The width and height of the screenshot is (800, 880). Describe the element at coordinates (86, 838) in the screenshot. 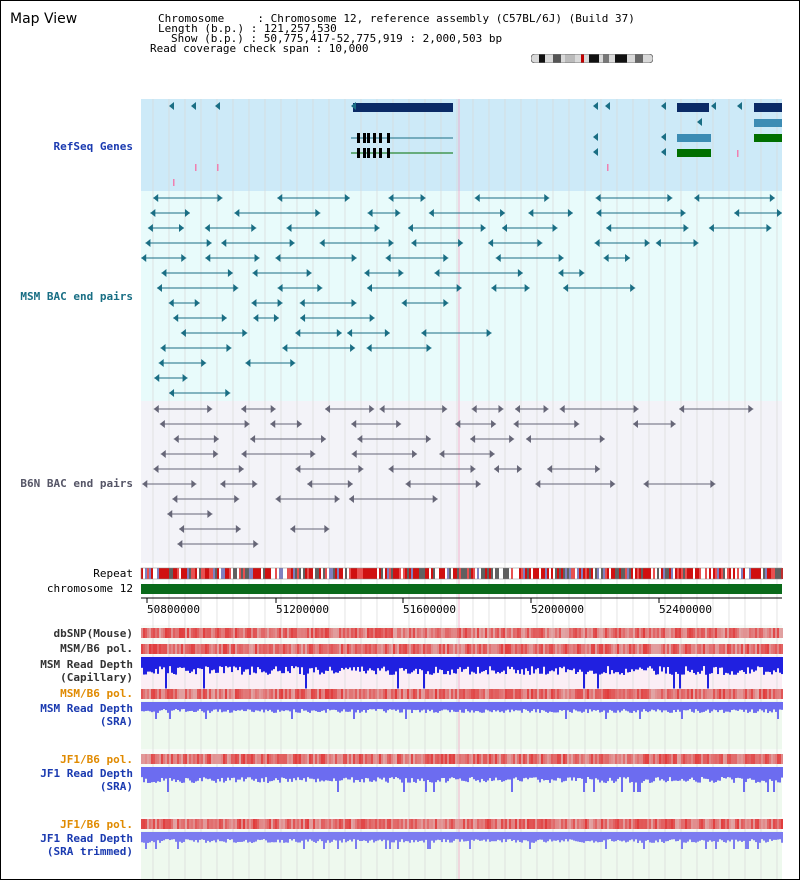

I see `label-jf1-depth-trim: JF1 Read Depth` at that location.